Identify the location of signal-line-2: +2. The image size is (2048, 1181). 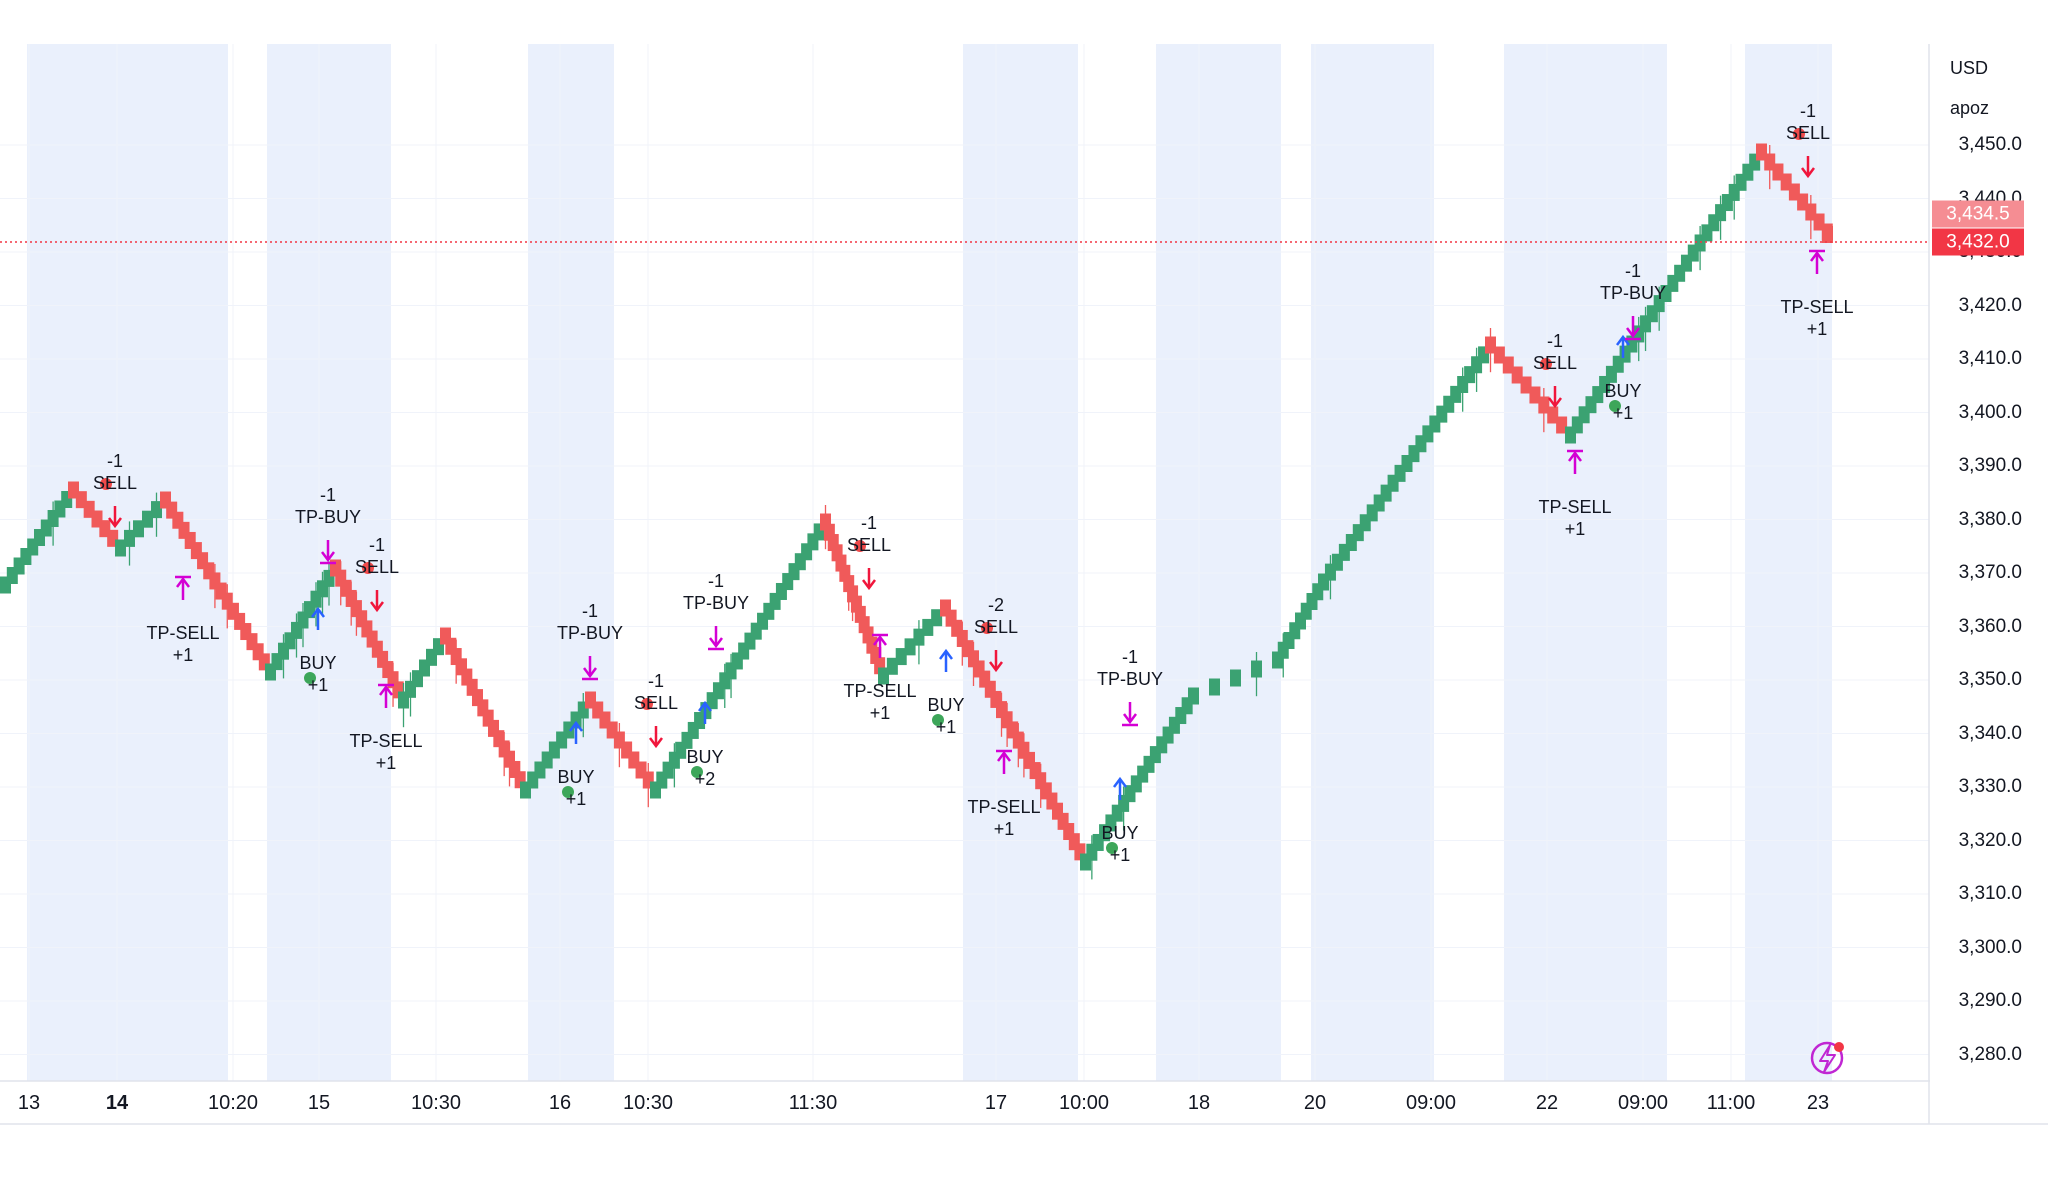
(704, 779).